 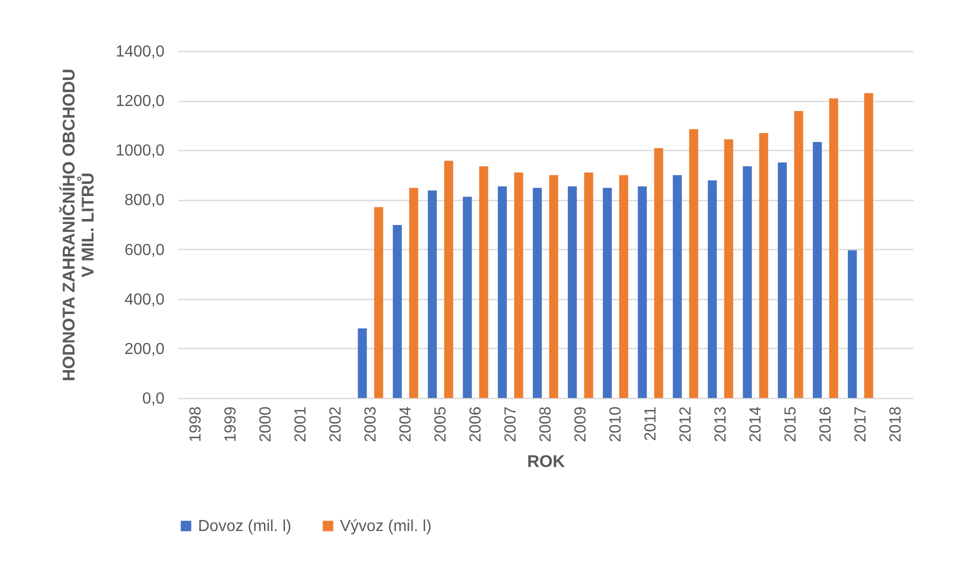 What do you see at coordinates (144, 250) in the screenshot?
I see `y-tick-label: 600,0` at bounding box center [144, 250].